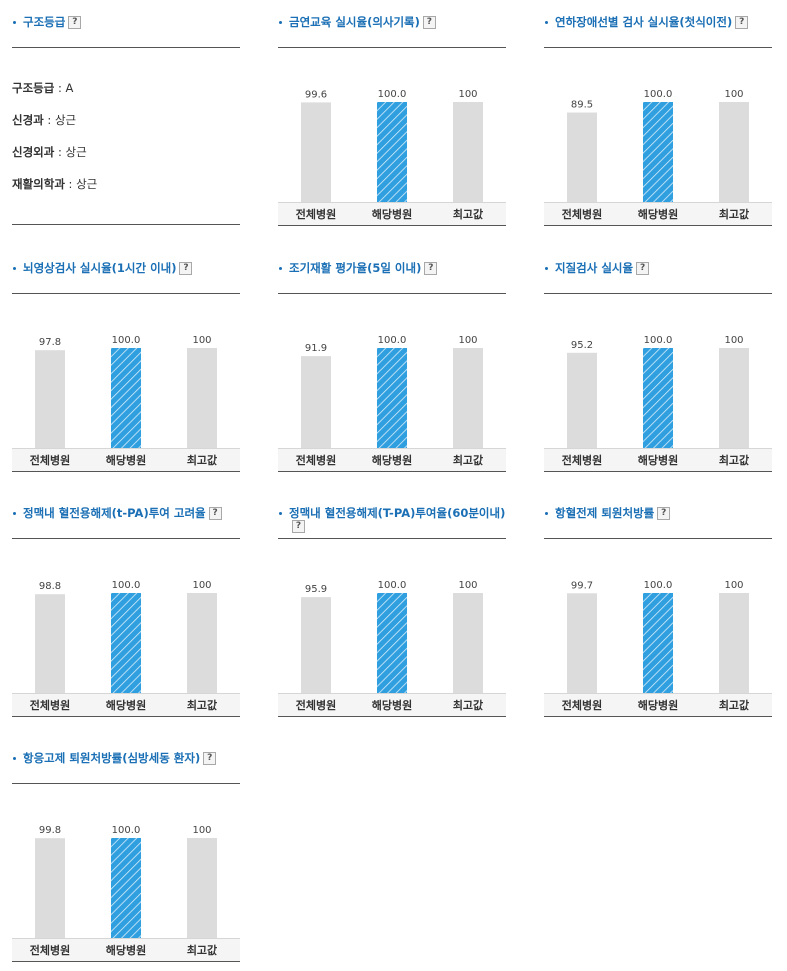 This screenshot has width=787, height=971. I want to click on chart-card-antithrombotic: 항혈전제 퇴원처방률? 99.7 전체병원 100.0 해당병원 100 최고값, so click(658, 611).